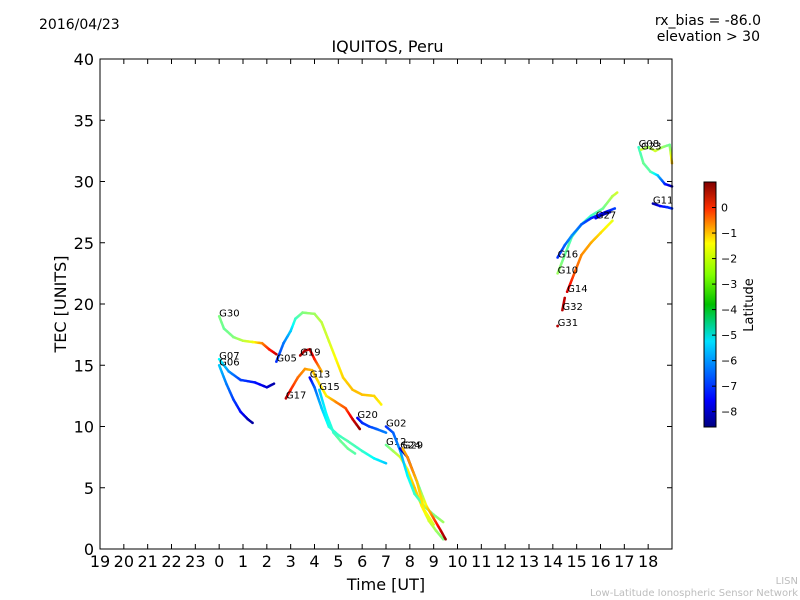  I want to click on series-g31: G31, so click(567, 323).